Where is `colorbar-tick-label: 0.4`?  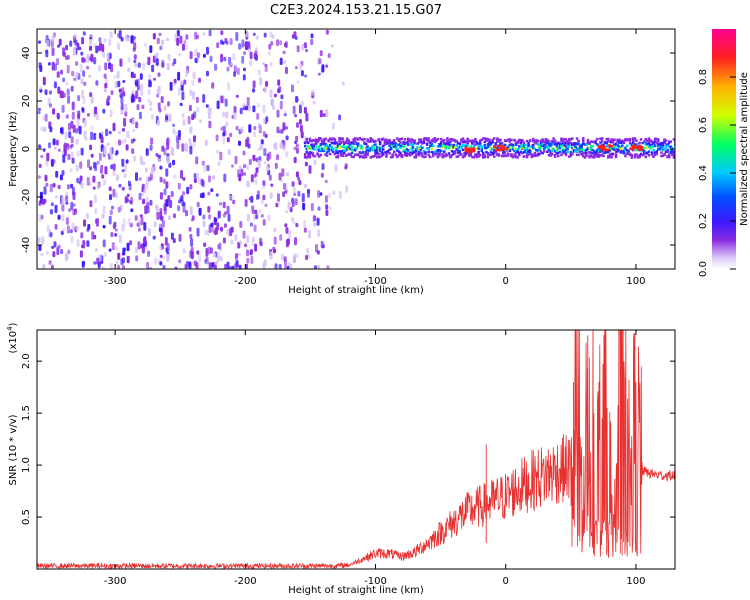
colorbar-tick-label: 0.4 is located at coordinates (703, 173).